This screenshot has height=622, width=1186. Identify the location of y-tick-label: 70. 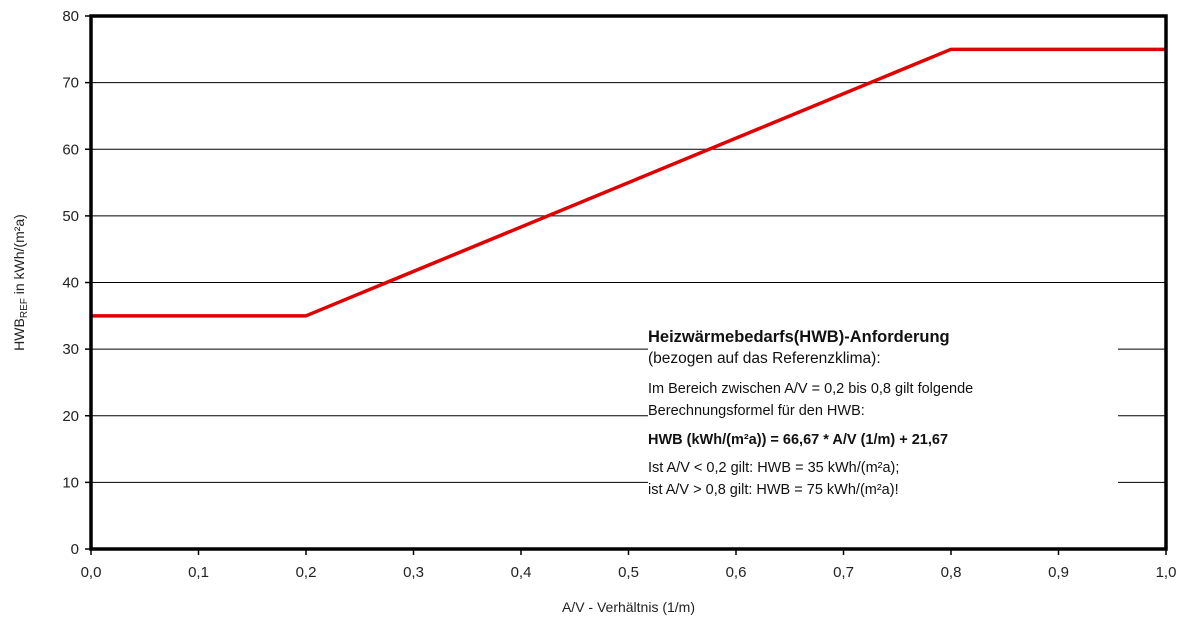
(70, 83).